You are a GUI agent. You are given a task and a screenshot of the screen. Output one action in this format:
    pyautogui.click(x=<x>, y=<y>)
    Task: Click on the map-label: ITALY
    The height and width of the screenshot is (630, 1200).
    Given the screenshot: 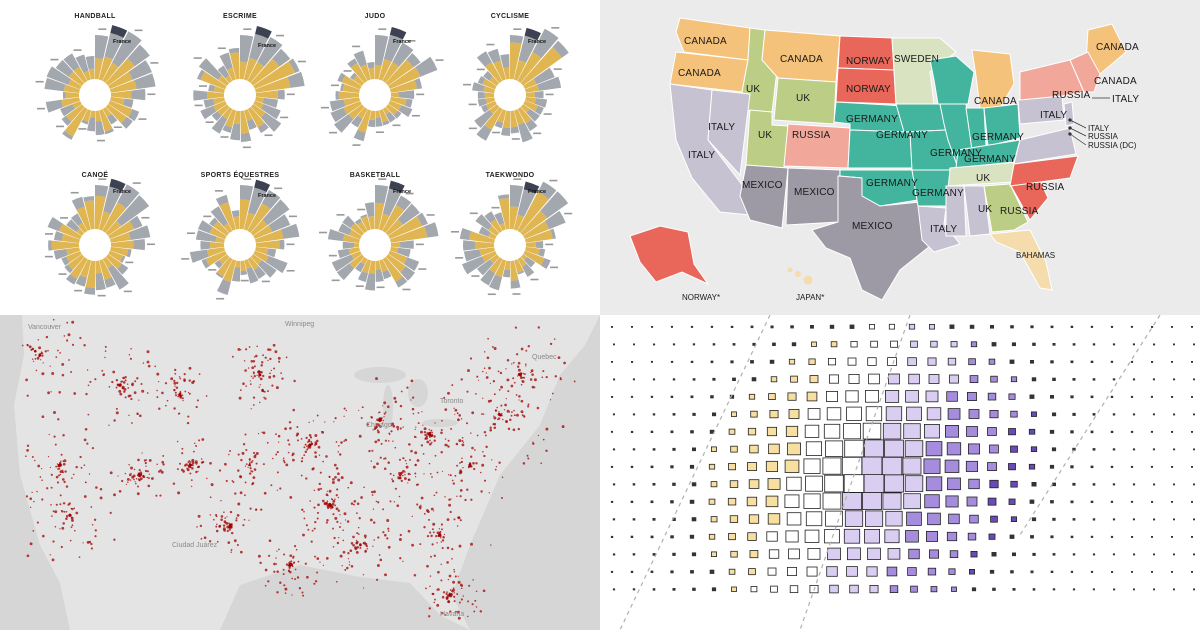 What is the action you would take?
    pyautogui.click(x=1053, y=115)
    